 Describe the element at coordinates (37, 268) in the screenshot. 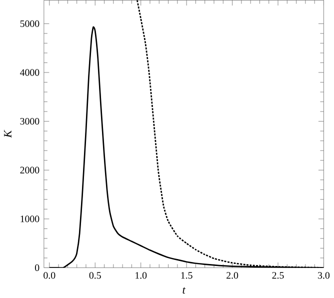

I see `y-tick-label: 0` at that location.